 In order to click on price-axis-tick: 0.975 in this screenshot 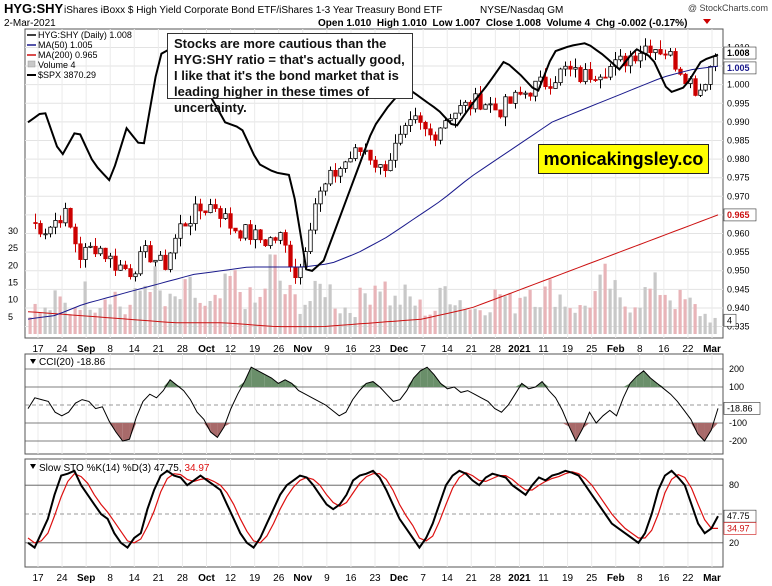, I will do `click(738, 178)`.